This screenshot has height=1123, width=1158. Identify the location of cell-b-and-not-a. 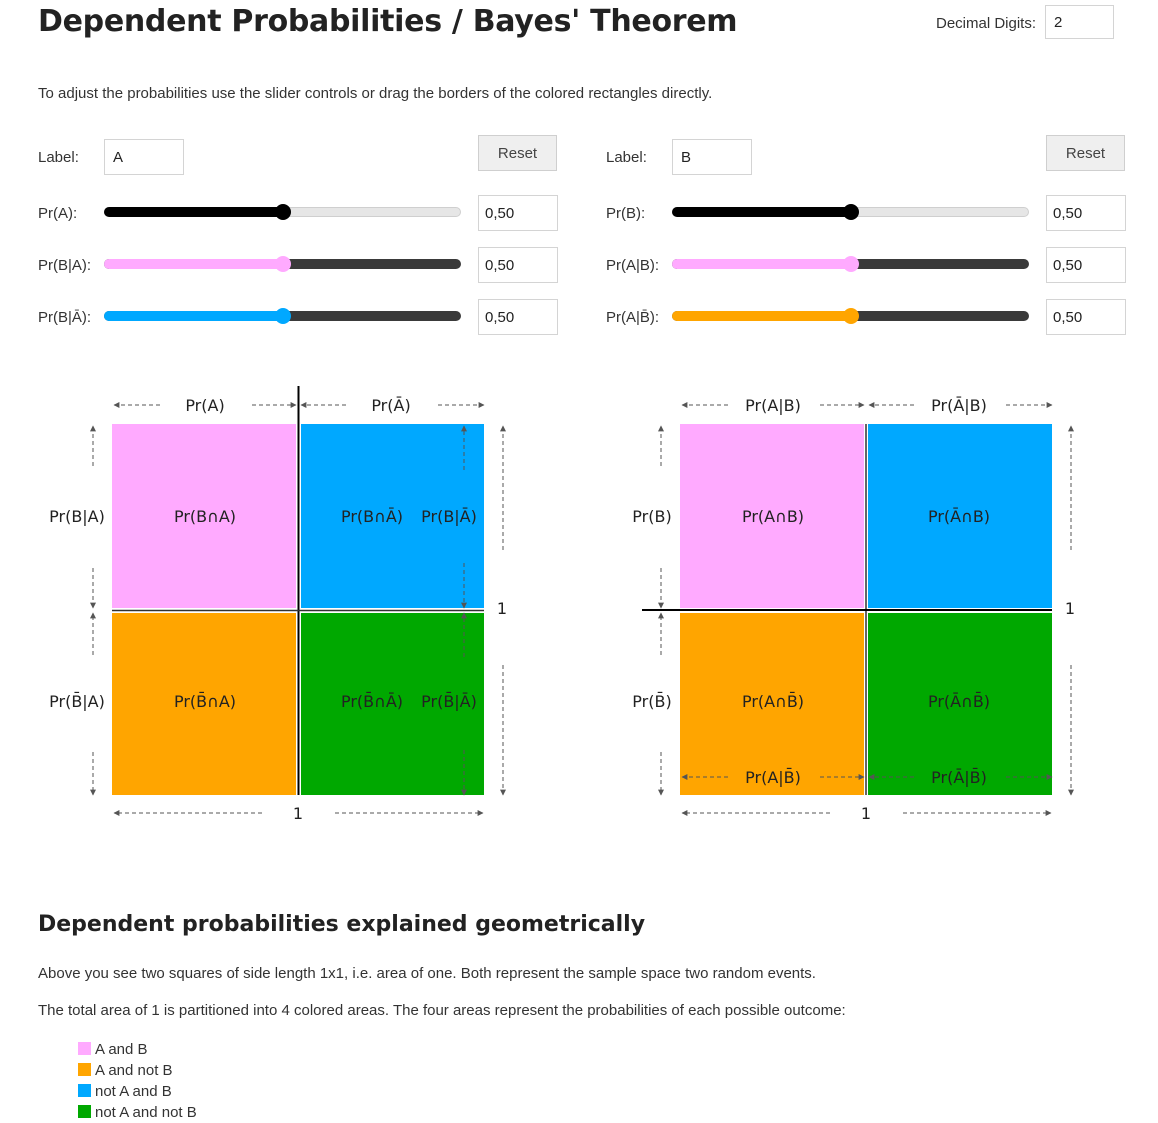
(392, 516).